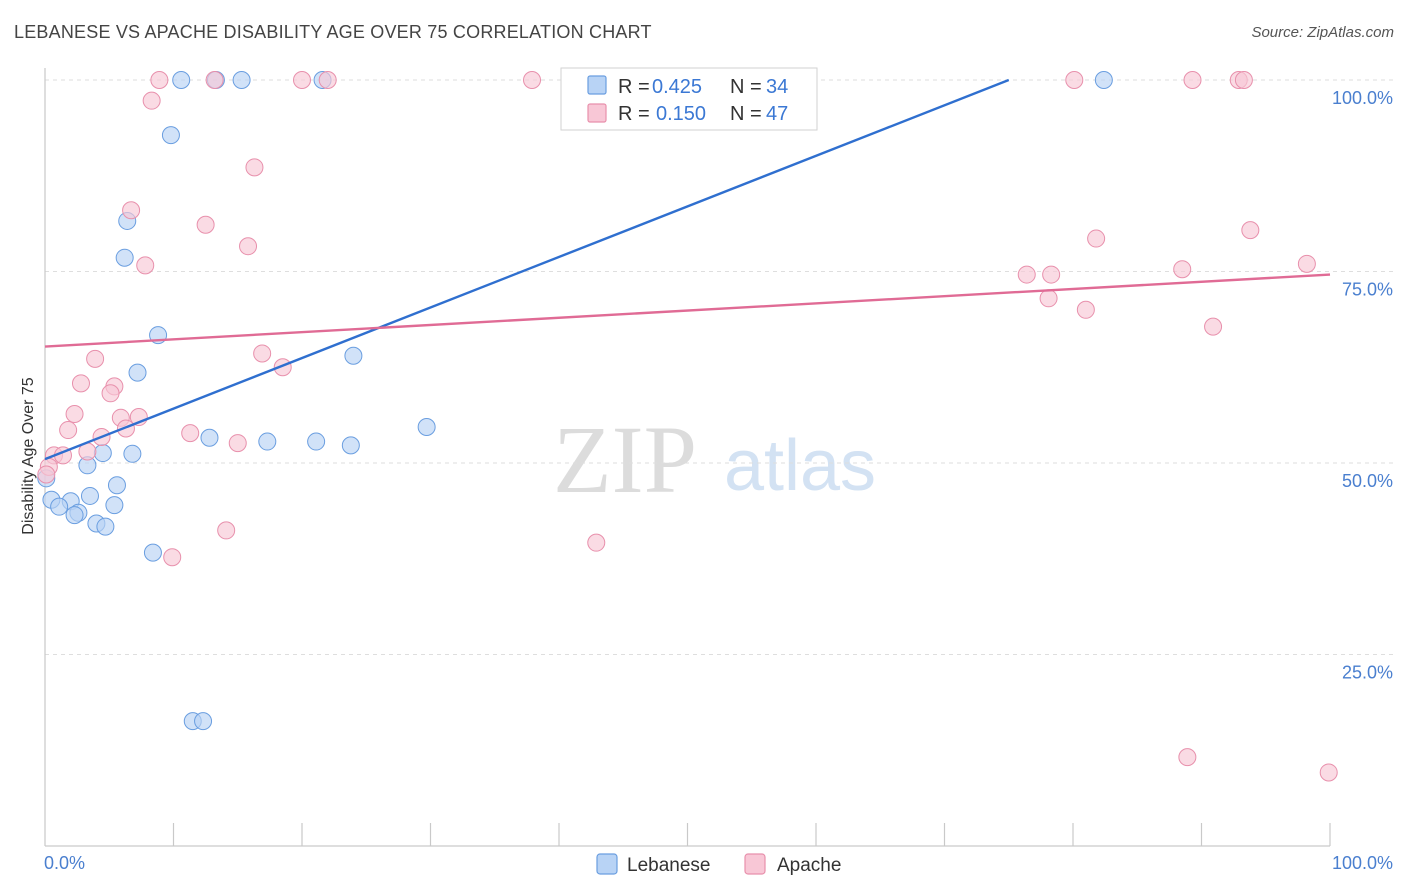  I want to click on y-tick-label: 25.0%, so click(1367, 673).